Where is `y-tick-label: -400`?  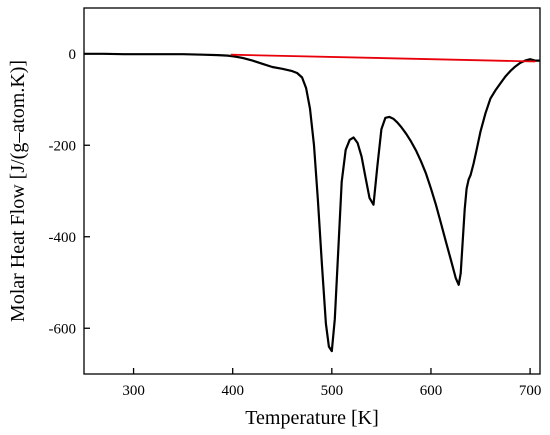 y-tick-label: -400 is located at coordinates (63, 238).